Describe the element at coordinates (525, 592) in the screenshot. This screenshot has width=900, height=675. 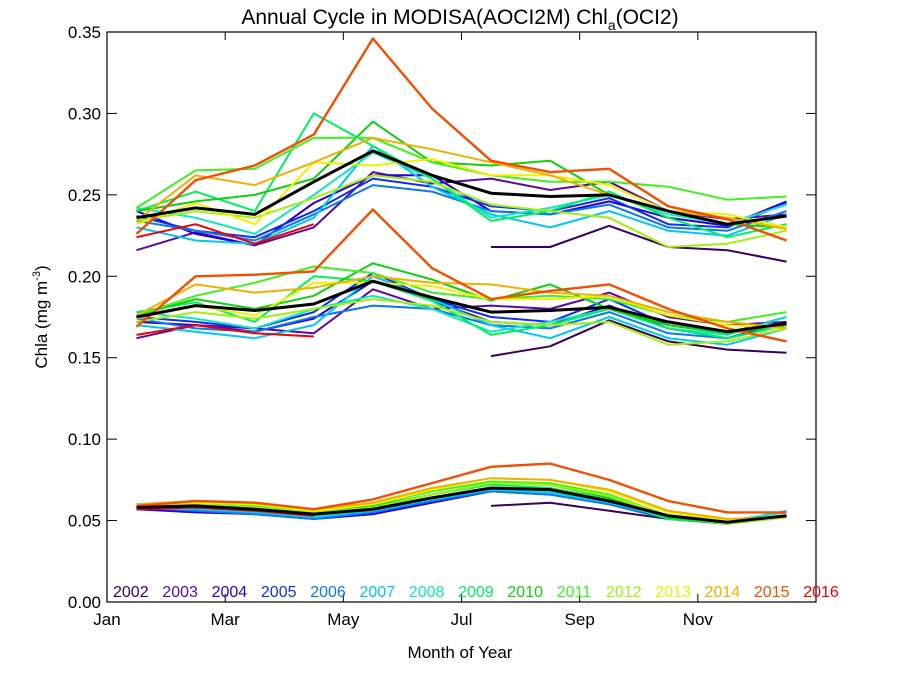
I see `legend-item-2010: 2010` at that location.